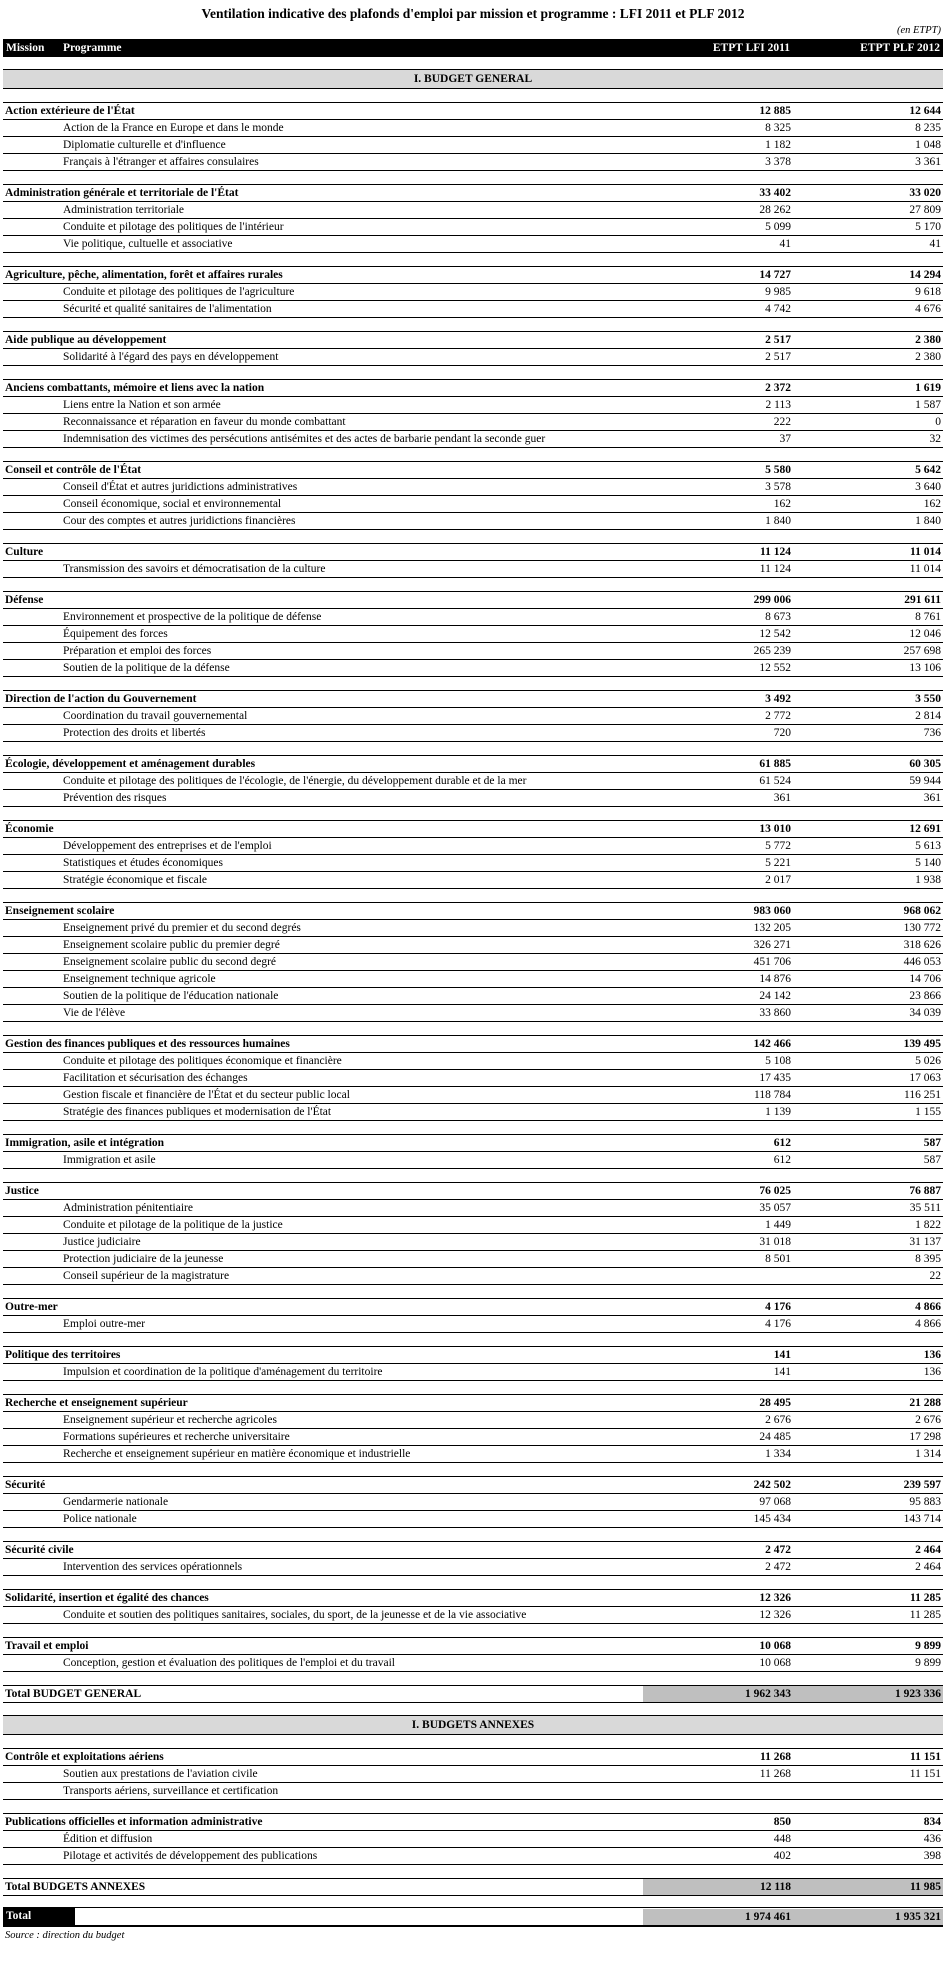 The image size is (946, 1963). I want to click on programme-name: Justice judiciaire, so click(102, 1242).